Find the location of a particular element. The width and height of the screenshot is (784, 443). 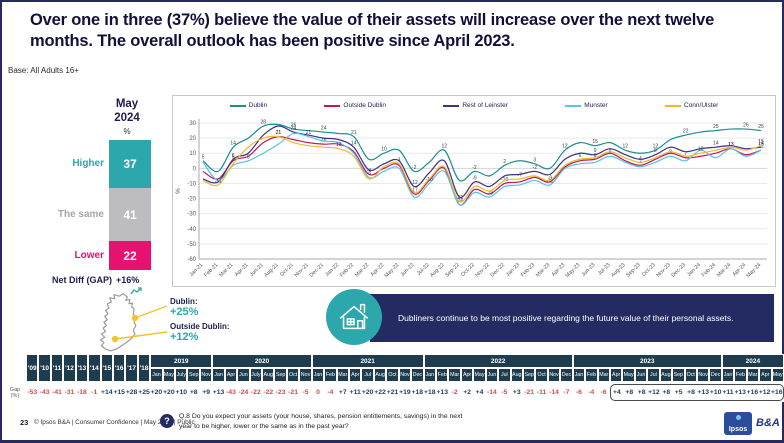

bar-segment-lower: 22 is located at coordinates (130, 255).